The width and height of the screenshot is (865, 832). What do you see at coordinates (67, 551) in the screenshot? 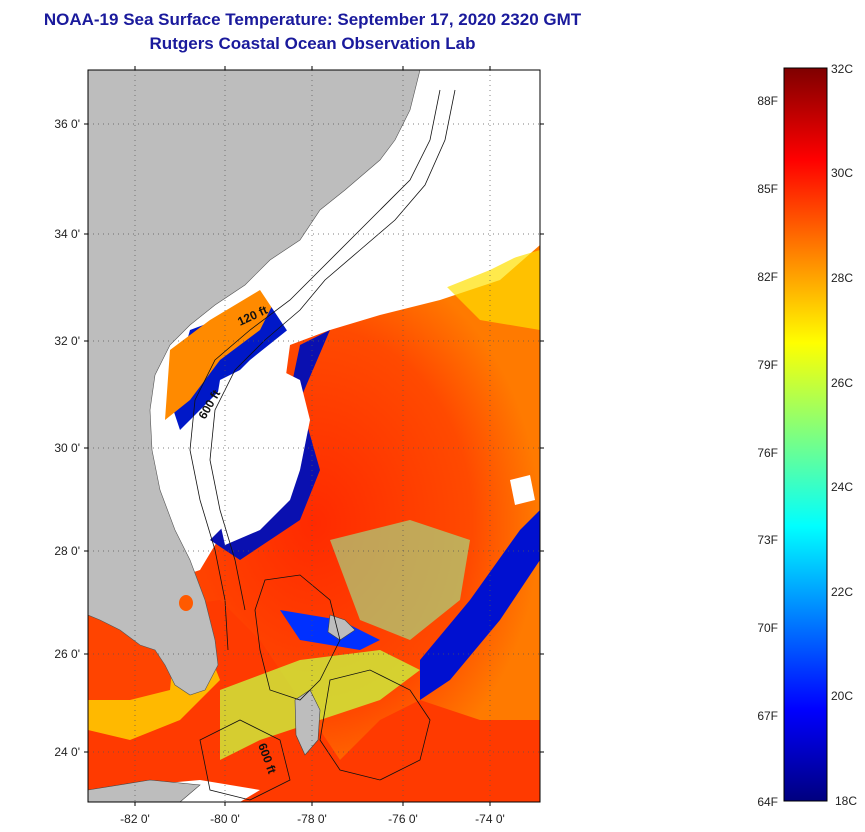
I see `lat-label: 28 0'` at bounding box center [67, 551].